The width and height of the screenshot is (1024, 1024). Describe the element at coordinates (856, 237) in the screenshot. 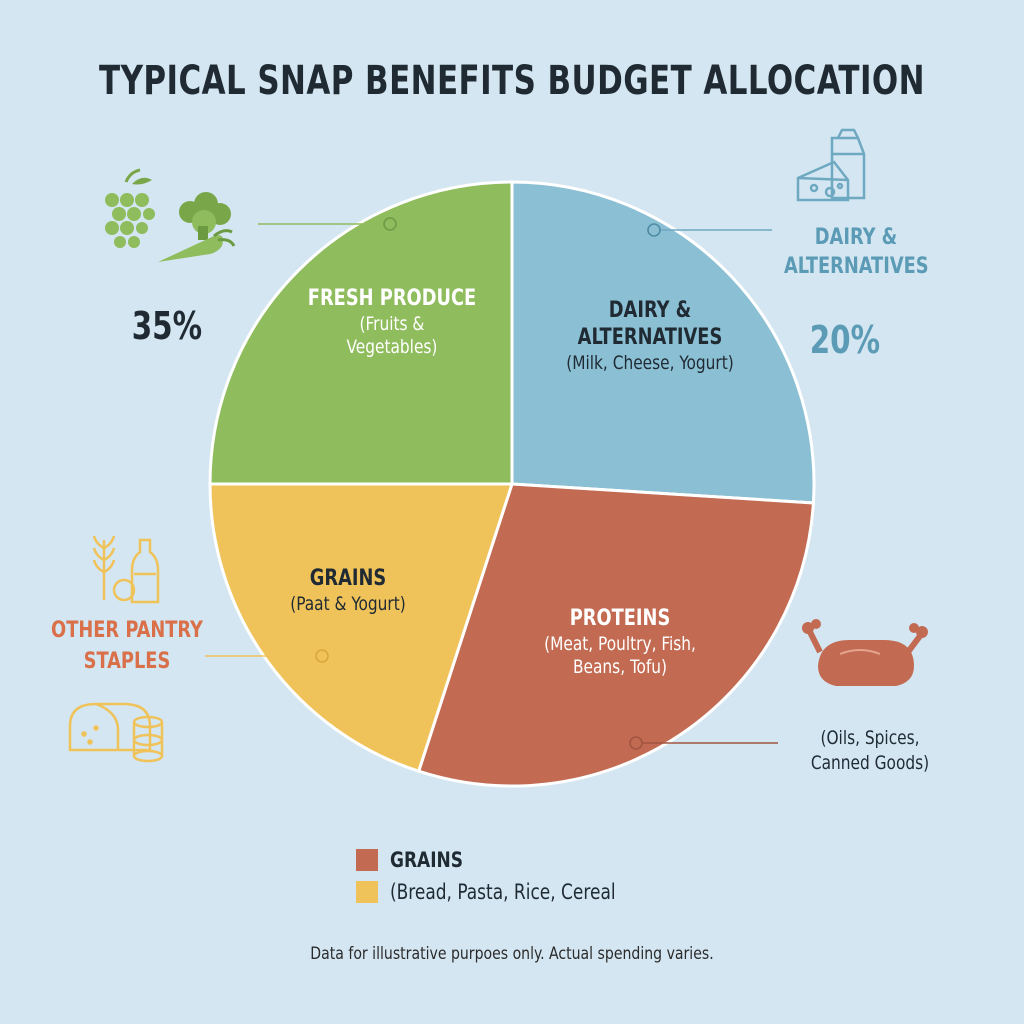

I see `callout-title-line: DAIRY &` at that location.